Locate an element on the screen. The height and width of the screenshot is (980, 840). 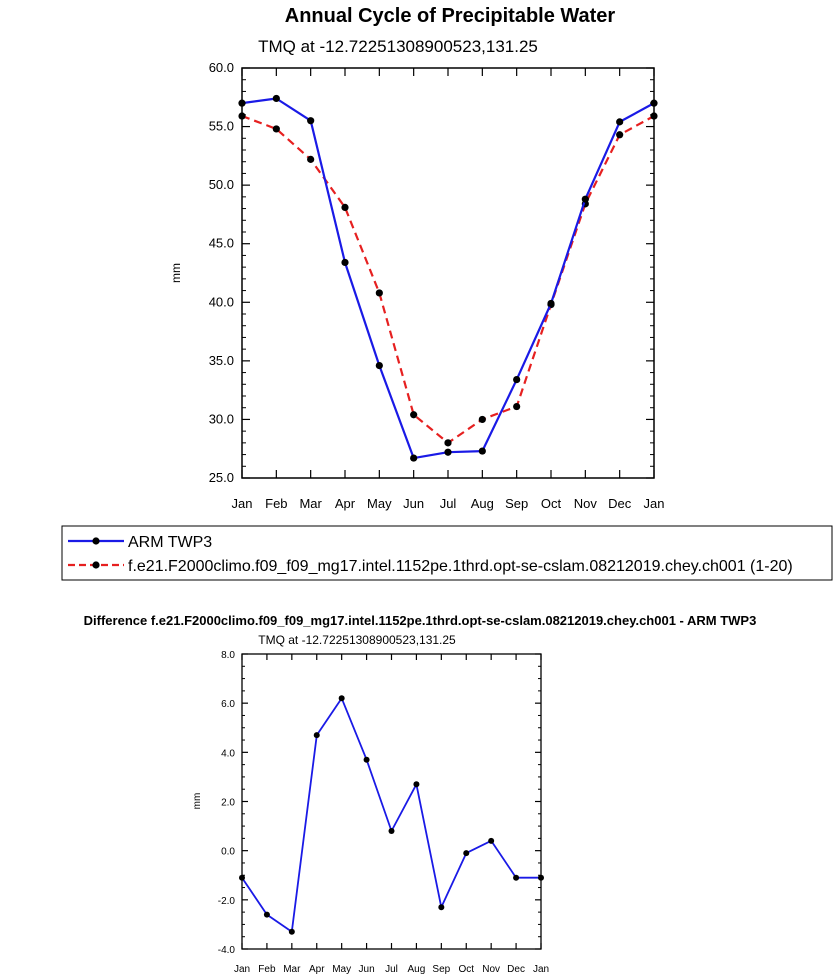
x-axis-ticks: Jan Feb Mar Apr May Jun Jul Aug Sep Oct Nov Dec Jan is located at coordinates (391, 814).